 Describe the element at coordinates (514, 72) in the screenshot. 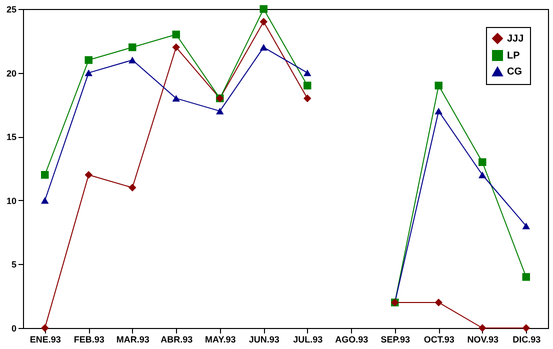

I see `legend-label: CG` at that location.